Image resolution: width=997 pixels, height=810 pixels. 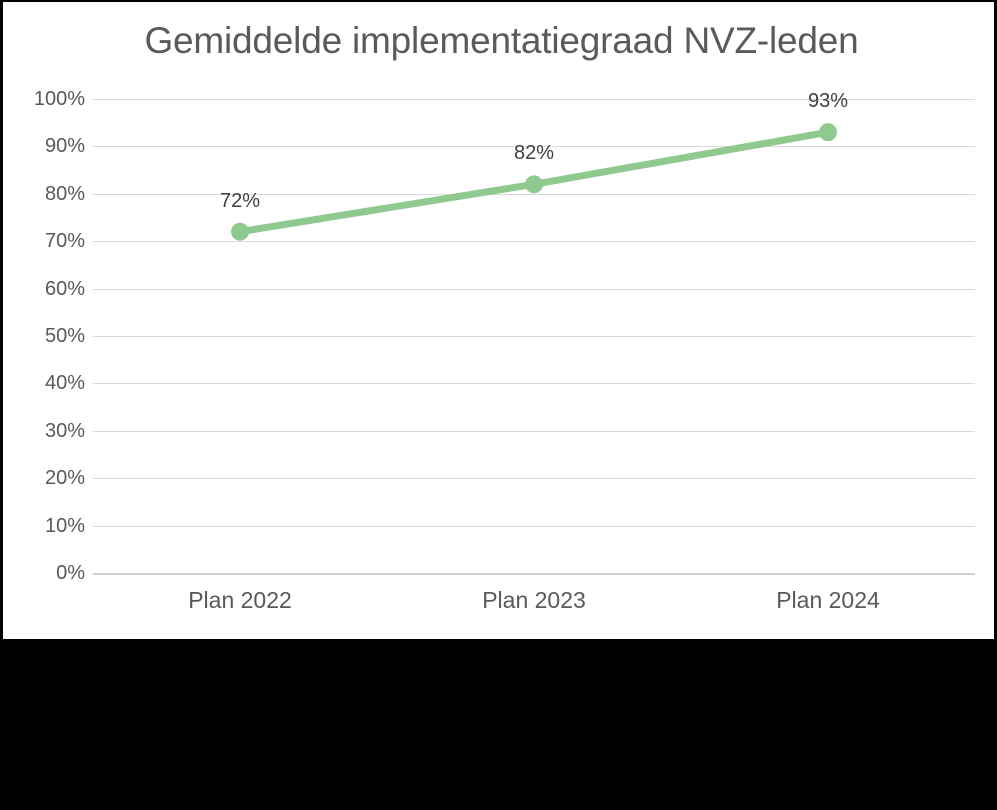 What do you see at coordinates (64, 336) in the screenshot?
I see `y-axis-tick-label: 50%` at bounding box center [64, 336].